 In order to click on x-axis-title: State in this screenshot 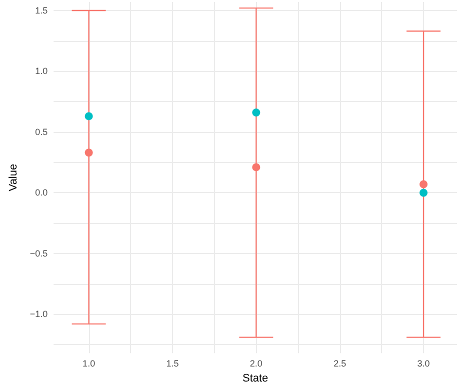, I will do `click(255, 378)`.